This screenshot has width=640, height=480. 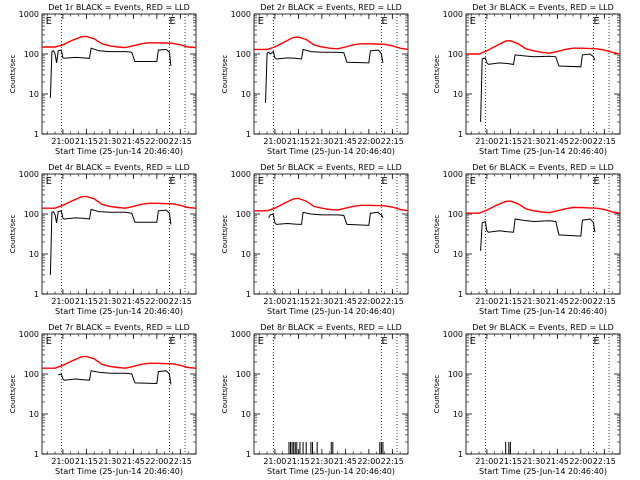 What do you see at coordinates (119, 167) in the screenshot?
I see `chart-title: Det 4r BLACK = Events, RED = LLD` at bounding box center [119, 167].